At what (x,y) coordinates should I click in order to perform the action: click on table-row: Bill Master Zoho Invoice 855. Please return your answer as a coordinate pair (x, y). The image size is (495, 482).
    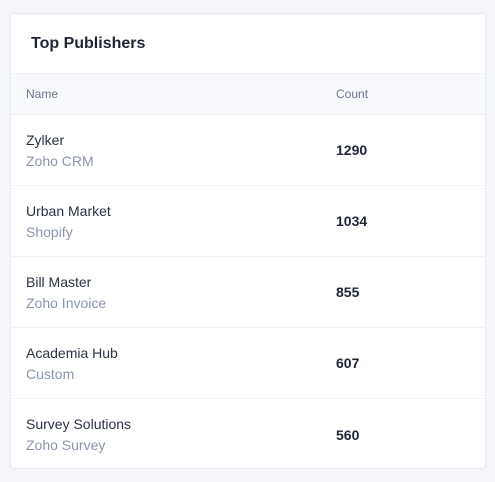
    Looking at the image, I should click on (248, 292).